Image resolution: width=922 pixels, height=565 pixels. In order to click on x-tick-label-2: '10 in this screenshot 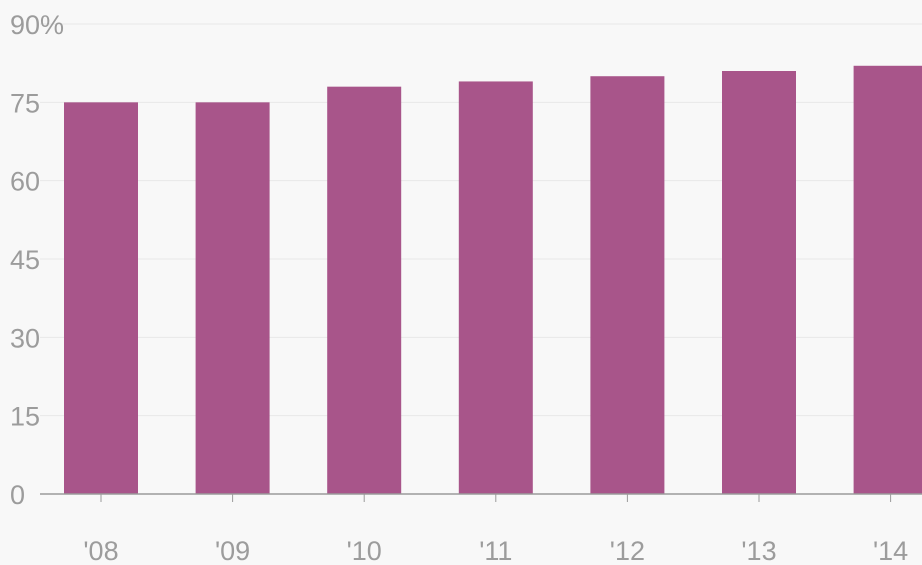, I will do `click(364, 550)`.